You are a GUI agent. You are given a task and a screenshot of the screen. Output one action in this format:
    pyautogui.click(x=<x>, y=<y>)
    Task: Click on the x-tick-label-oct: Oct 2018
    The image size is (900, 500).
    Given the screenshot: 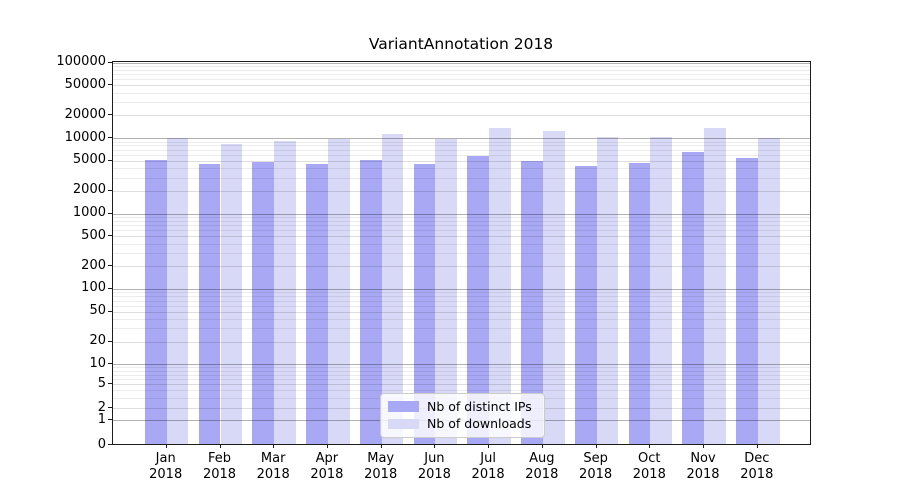 What is the action you would take?
    pyautogui.click(x=649, y=466)
    